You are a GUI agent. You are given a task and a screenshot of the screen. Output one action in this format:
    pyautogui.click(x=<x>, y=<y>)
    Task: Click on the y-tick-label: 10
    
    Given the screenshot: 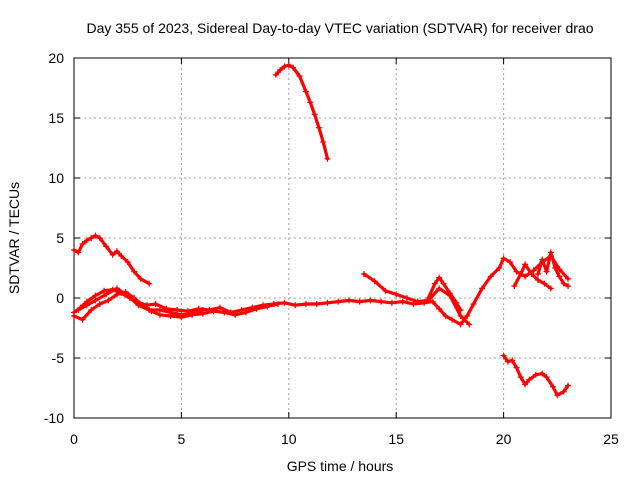 What is the action you would take?
    pyautogui.click(x=56, y=178)
    